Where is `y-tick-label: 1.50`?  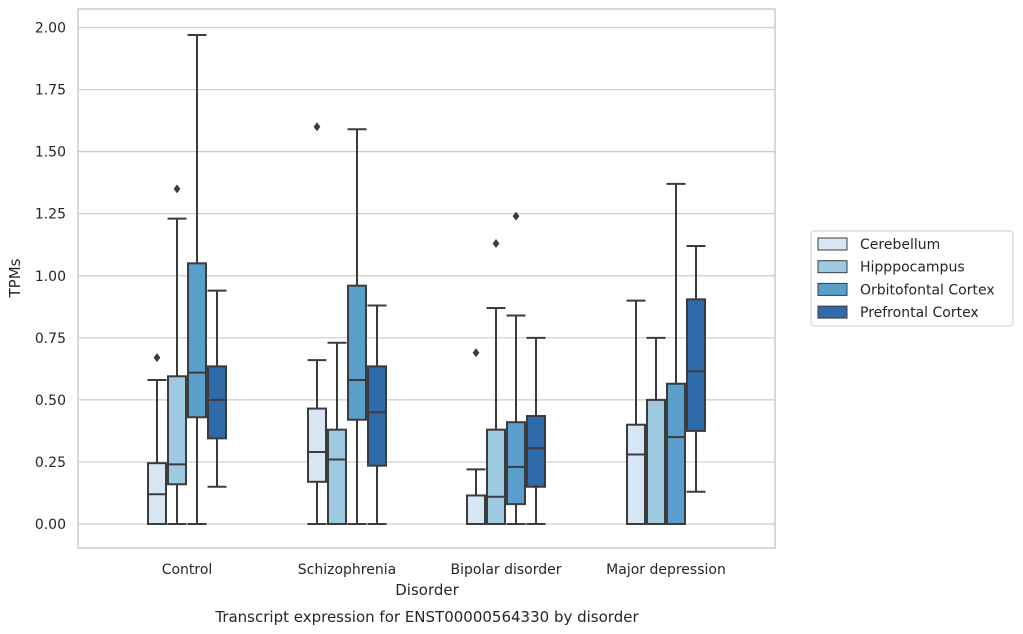 y-tick-label: 1.50 is located at coordinates (50, 153).